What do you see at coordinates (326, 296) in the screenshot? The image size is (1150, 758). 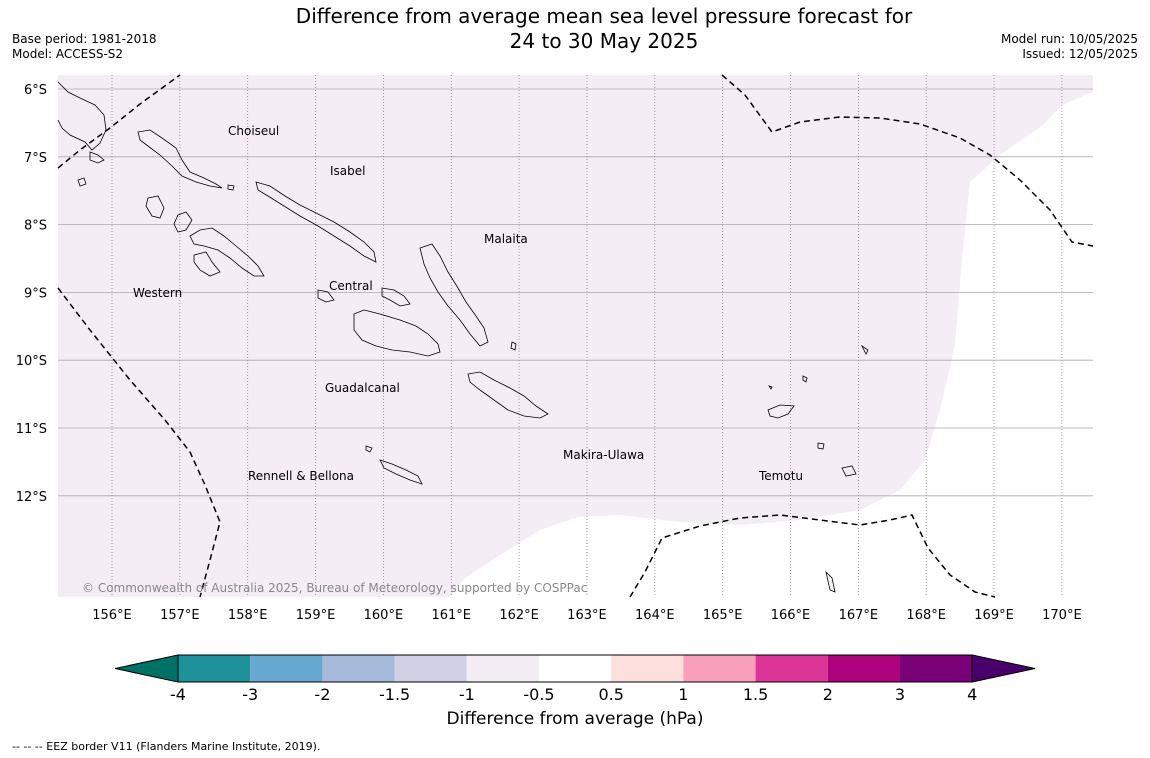 I see `coast-russell` at bounding box center [326, 296].